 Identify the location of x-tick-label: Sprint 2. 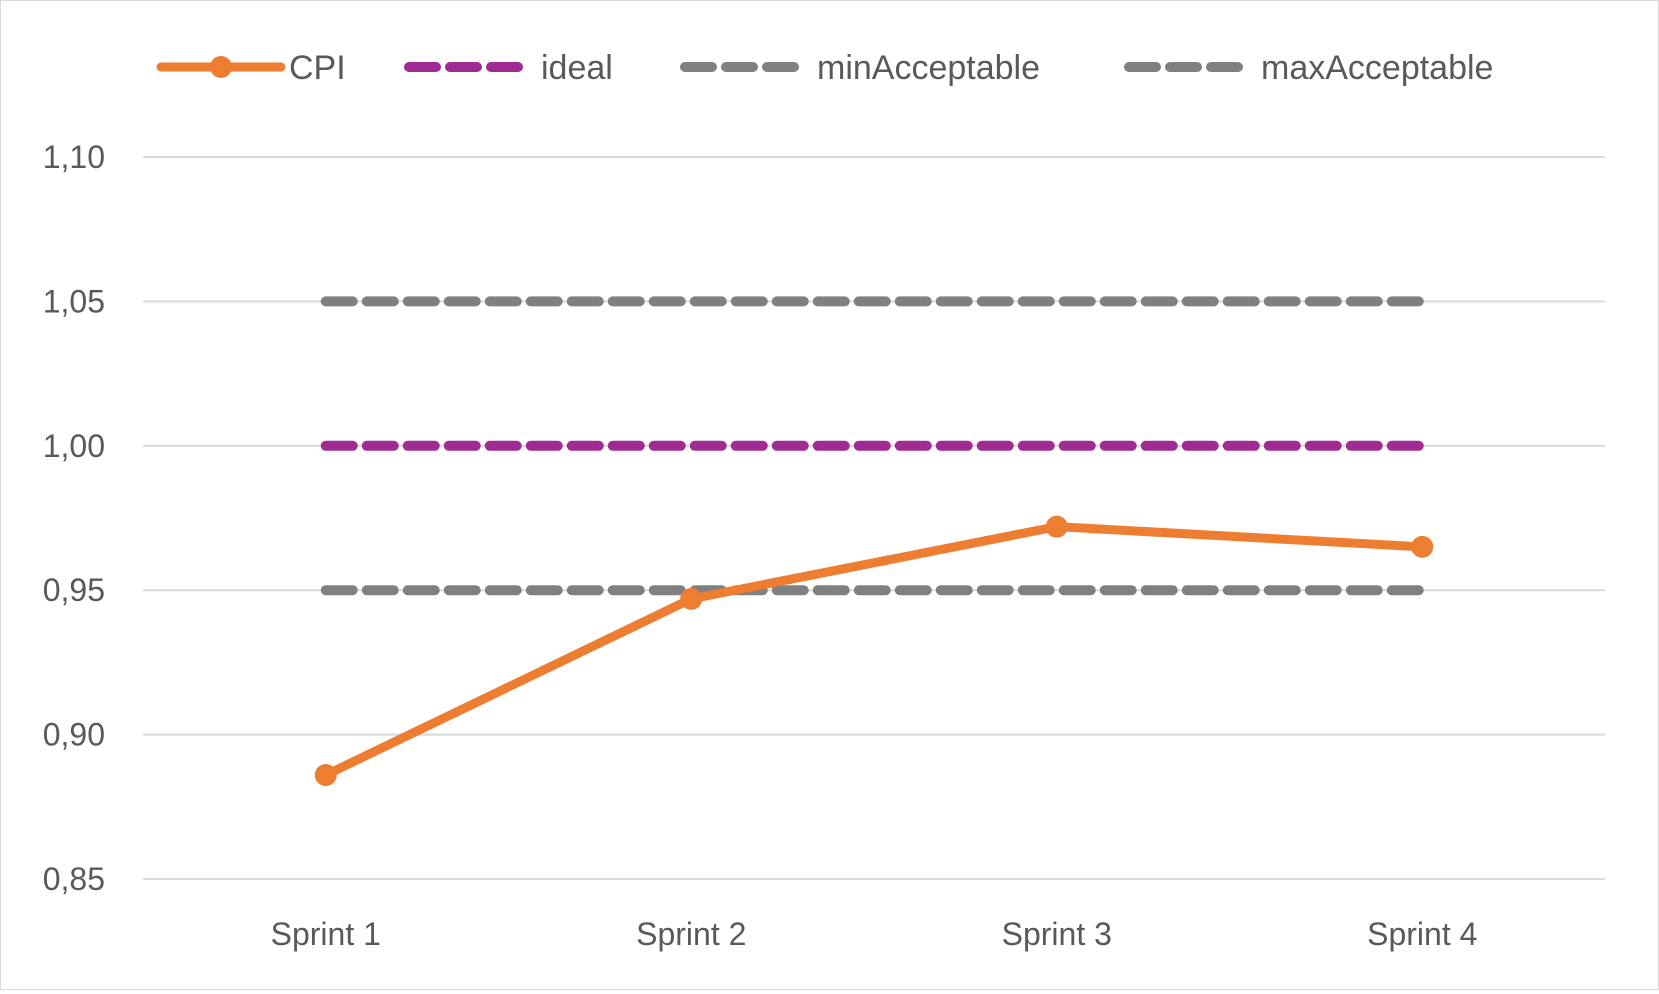
(691, 934).